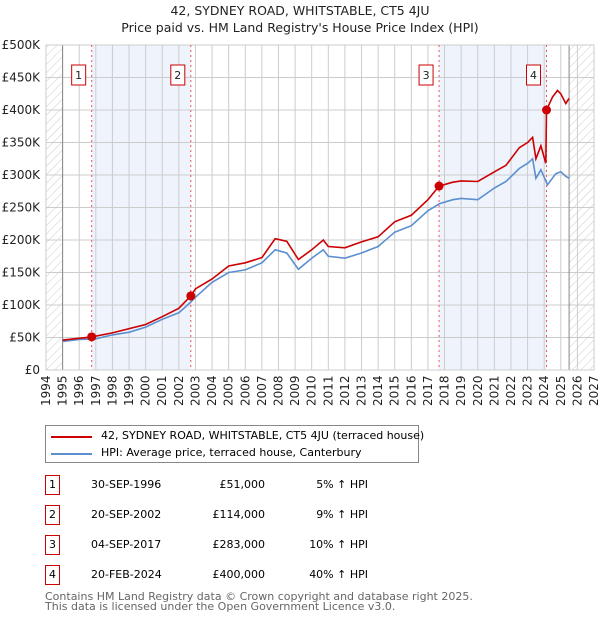 The image size is (600, 620). Describe the element at coordinates (71, 437) in the screenshot. I see `legend-property-swatch` at that location.